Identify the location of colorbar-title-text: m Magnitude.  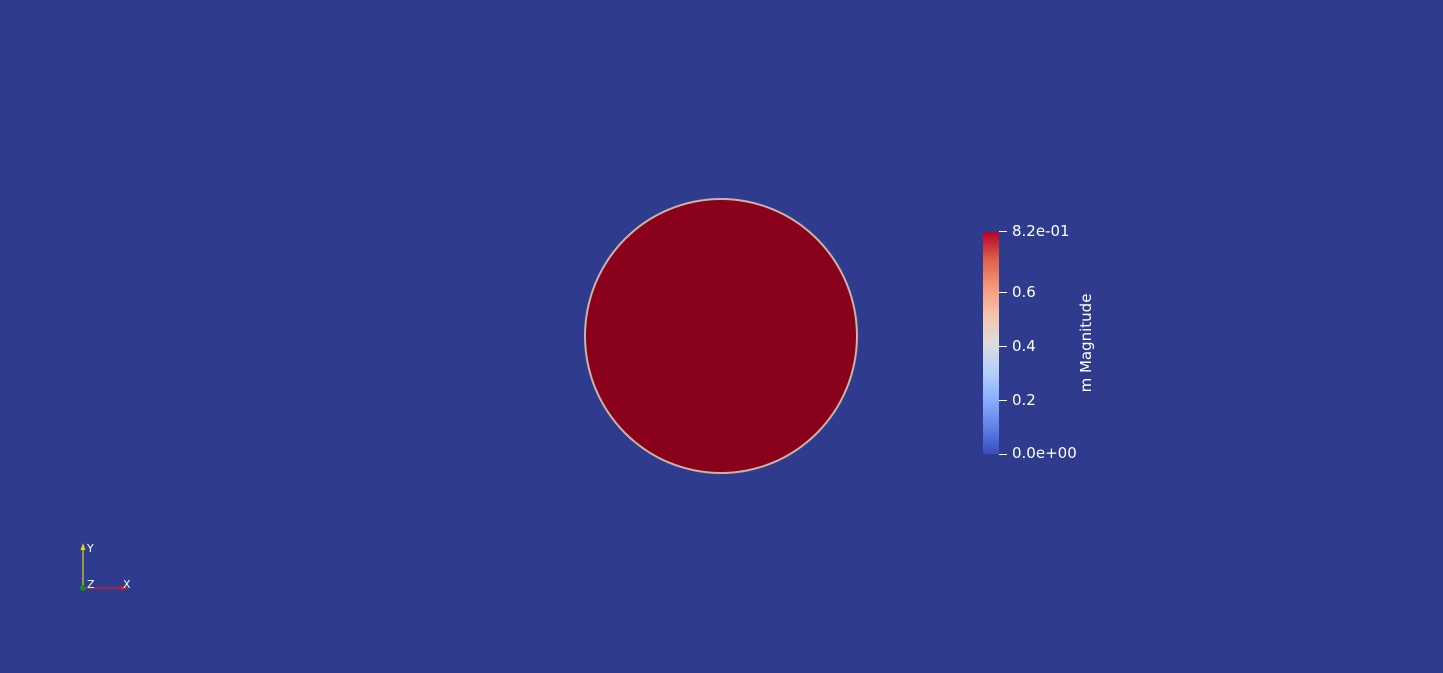
(1086, 343).